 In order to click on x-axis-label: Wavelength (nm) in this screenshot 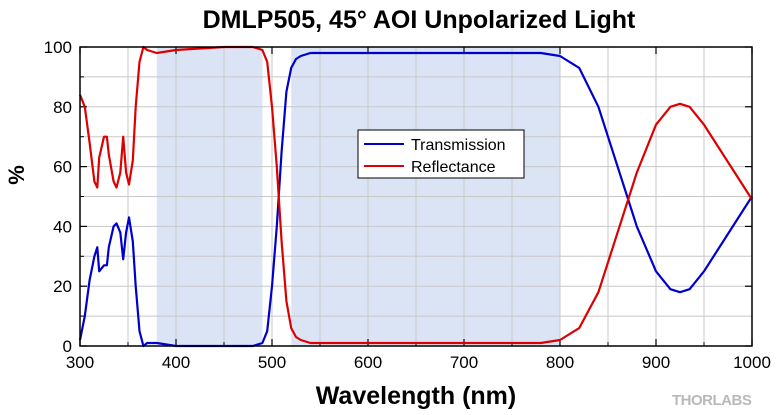, I will do `click(416, 396)`.